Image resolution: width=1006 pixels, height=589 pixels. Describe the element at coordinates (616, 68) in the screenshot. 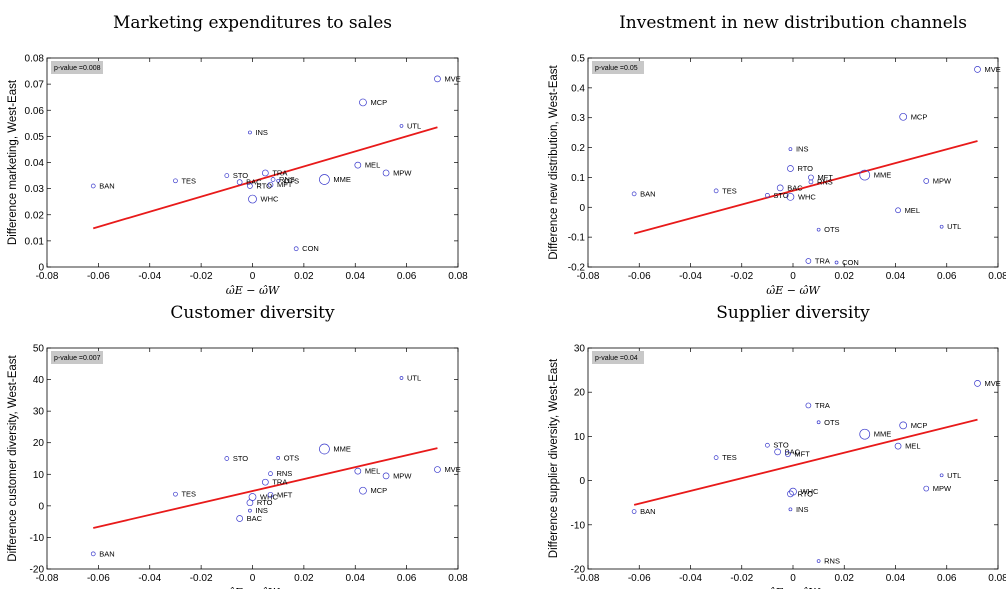

I see `pvalue-annotation: p-value =0.05` at that location.